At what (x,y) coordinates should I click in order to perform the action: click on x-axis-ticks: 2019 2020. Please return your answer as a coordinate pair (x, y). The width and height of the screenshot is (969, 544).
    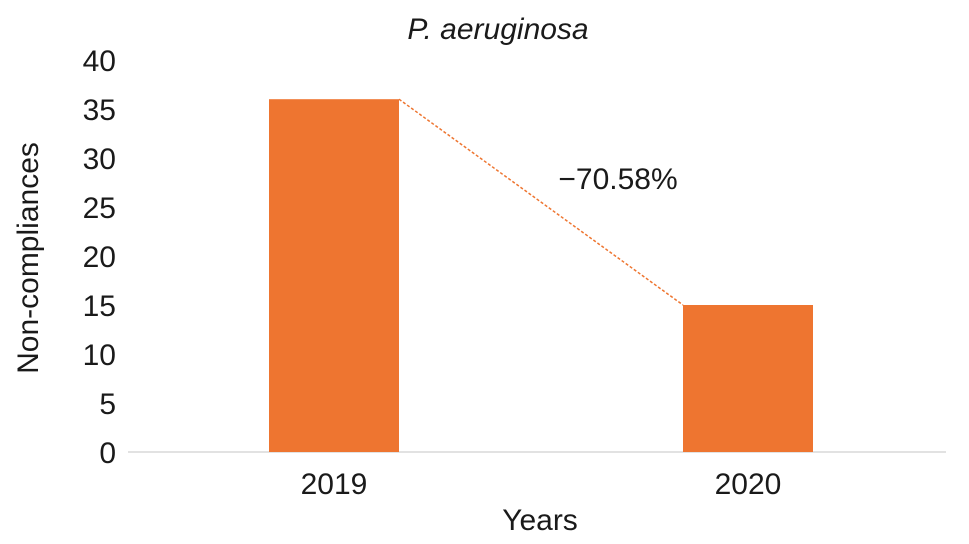
    Looking at the image, I should click on (541, 484).